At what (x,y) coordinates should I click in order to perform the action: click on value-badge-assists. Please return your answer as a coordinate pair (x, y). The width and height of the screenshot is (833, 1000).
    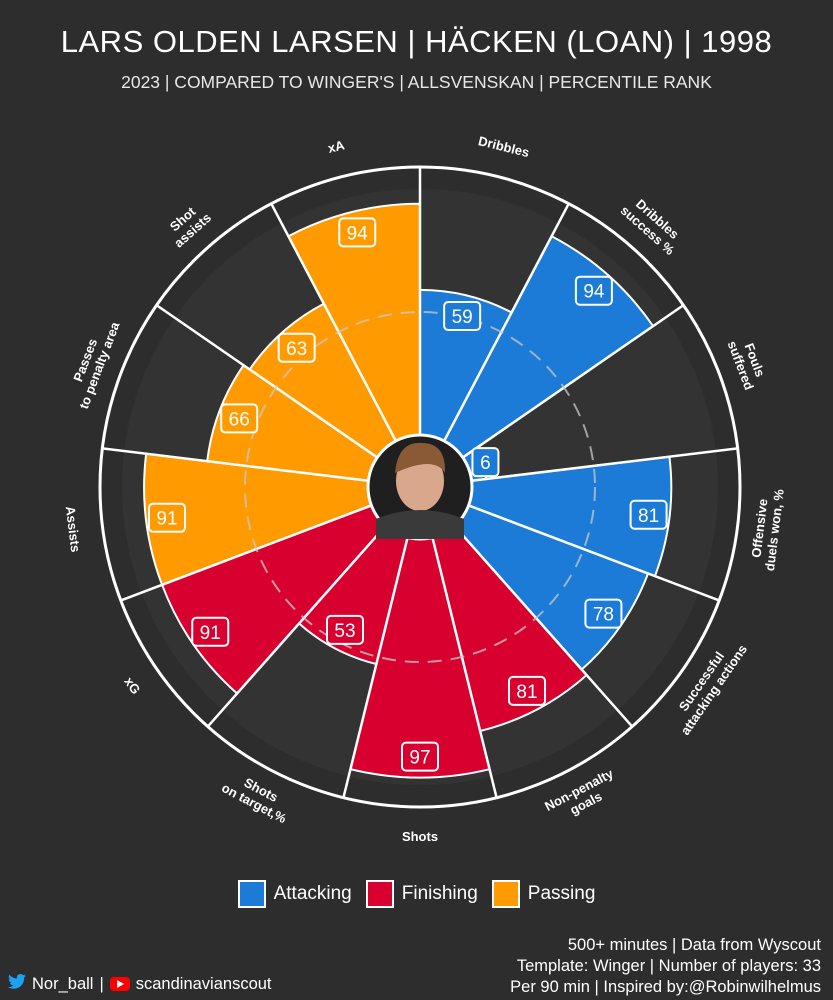
    Looking at the image, I should click on (166, 517).